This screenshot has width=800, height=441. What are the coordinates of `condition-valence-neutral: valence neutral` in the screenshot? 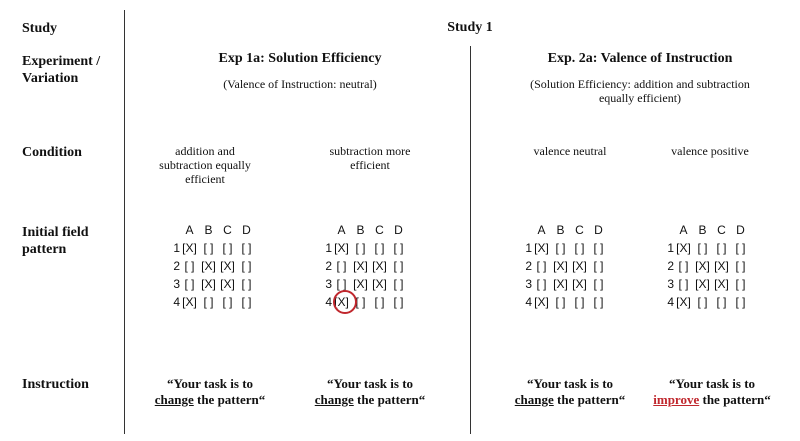 It's located at (570, 151).